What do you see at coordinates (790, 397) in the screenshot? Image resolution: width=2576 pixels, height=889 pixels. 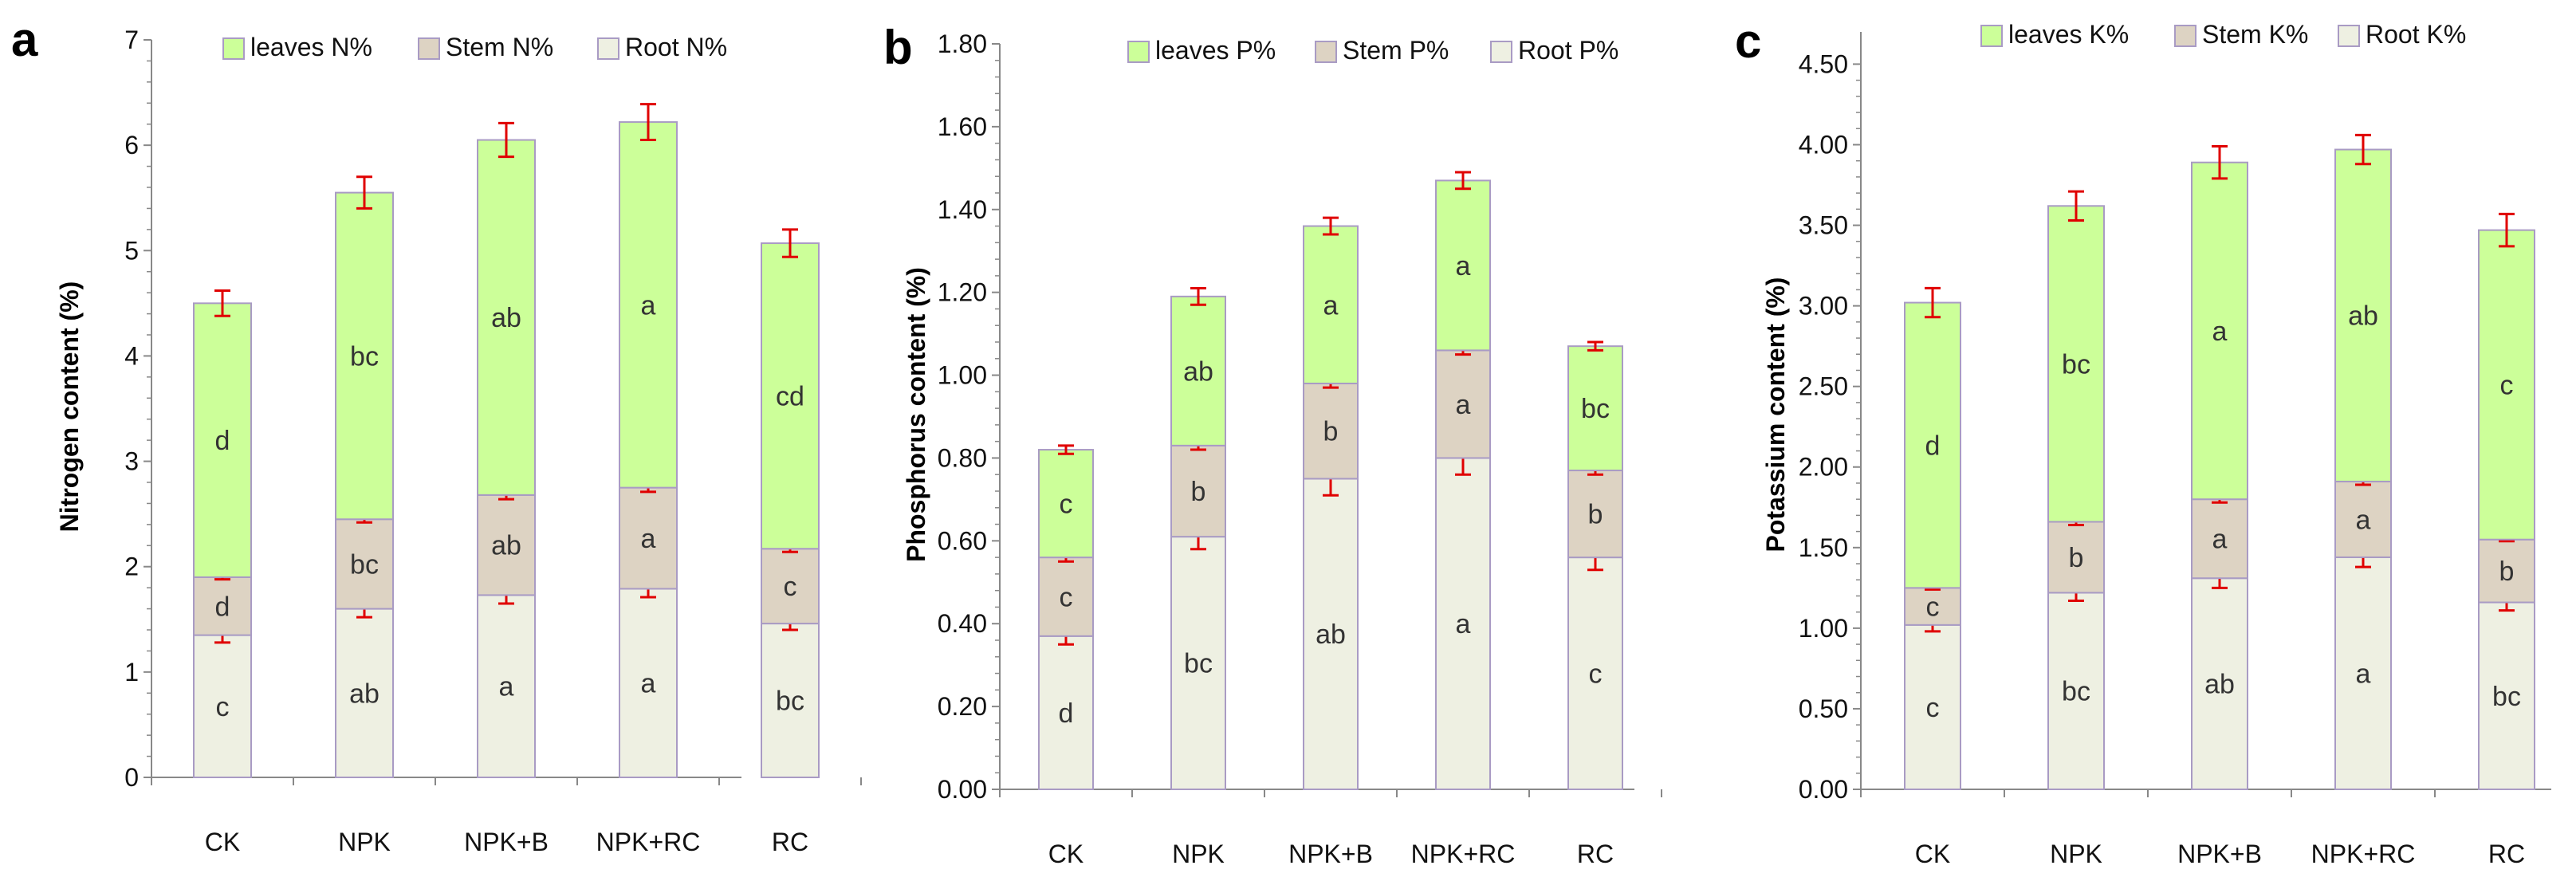 I see `significance-letter-a: cd` at bounding box center [790, 397].